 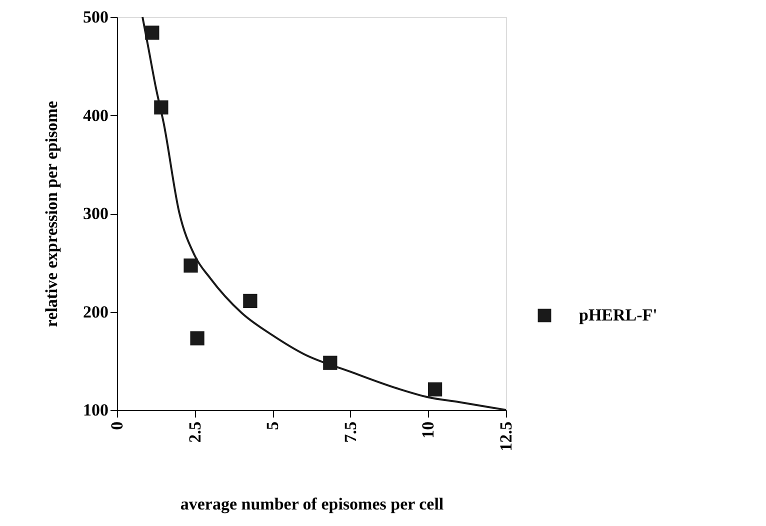 What do you see at coordinates (618, 315) in the screenshot?
I see `legend-label: pHERL-F'` at bounding box center [618, 315].